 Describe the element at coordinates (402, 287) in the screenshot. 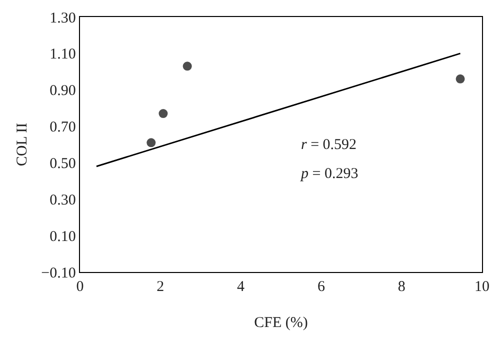

I see `x-tick-label: 8` at that location.